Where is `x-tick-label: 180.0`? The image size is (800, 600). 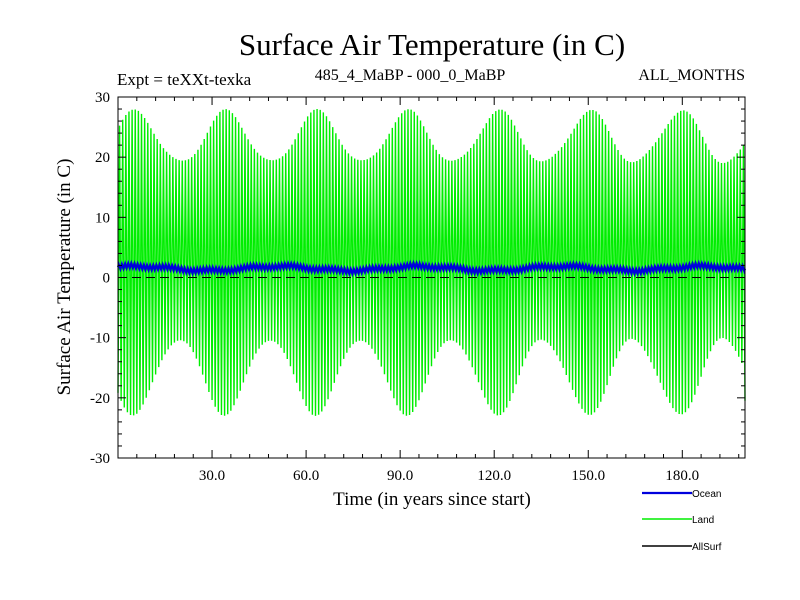 x-tick-label: 180.0 is located at coordinates (682, 476).